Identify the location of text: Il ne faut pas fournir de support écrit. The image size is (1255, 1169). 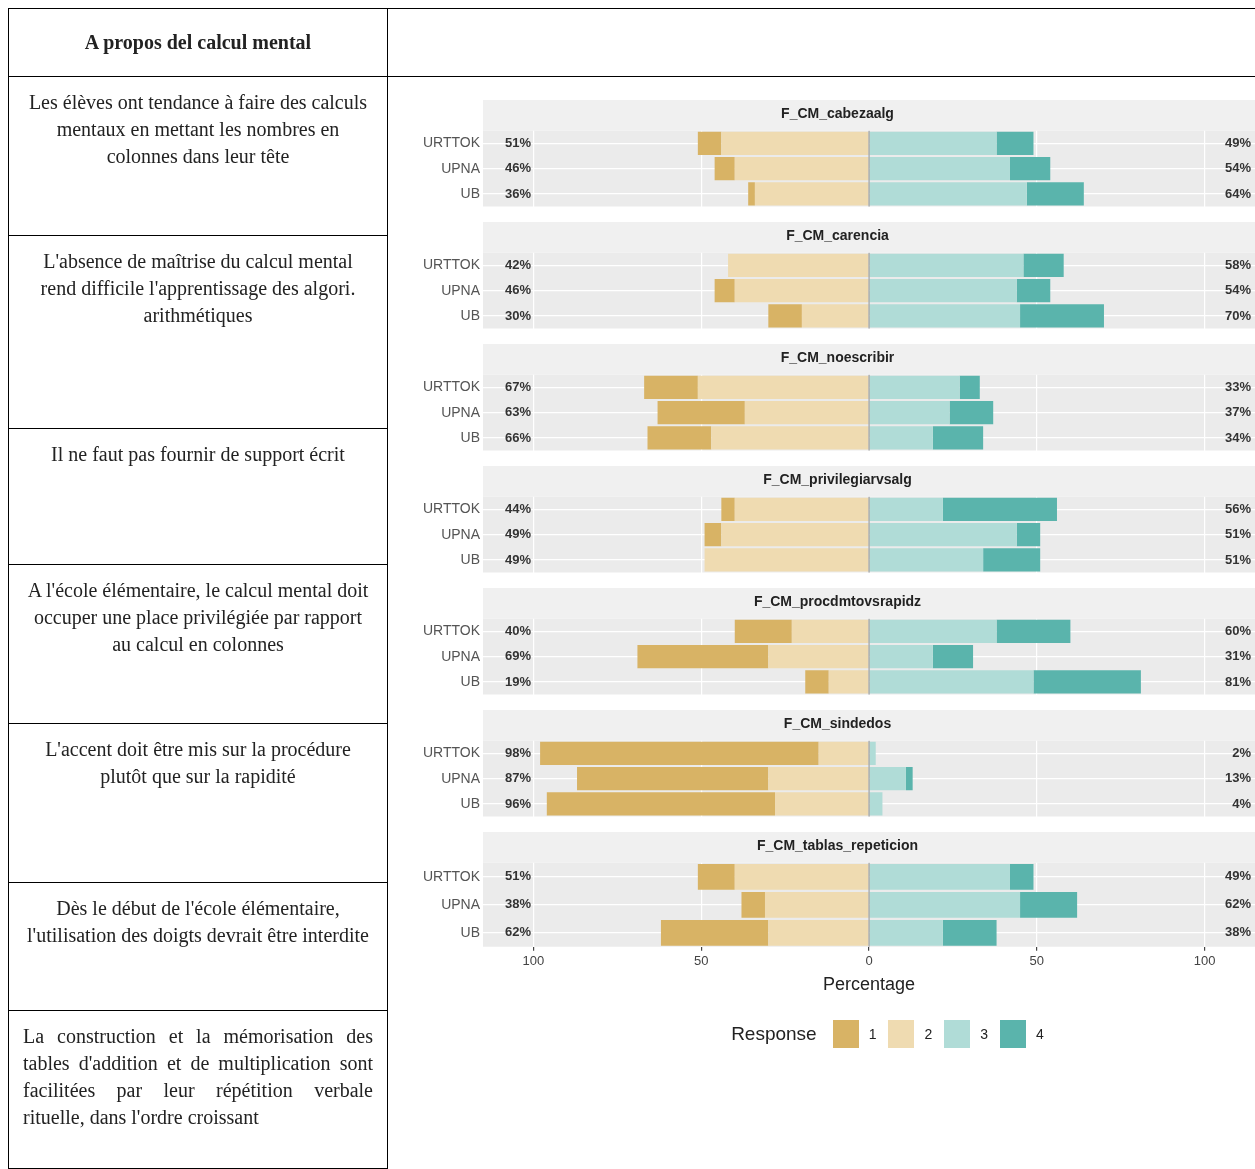
(198, 497).